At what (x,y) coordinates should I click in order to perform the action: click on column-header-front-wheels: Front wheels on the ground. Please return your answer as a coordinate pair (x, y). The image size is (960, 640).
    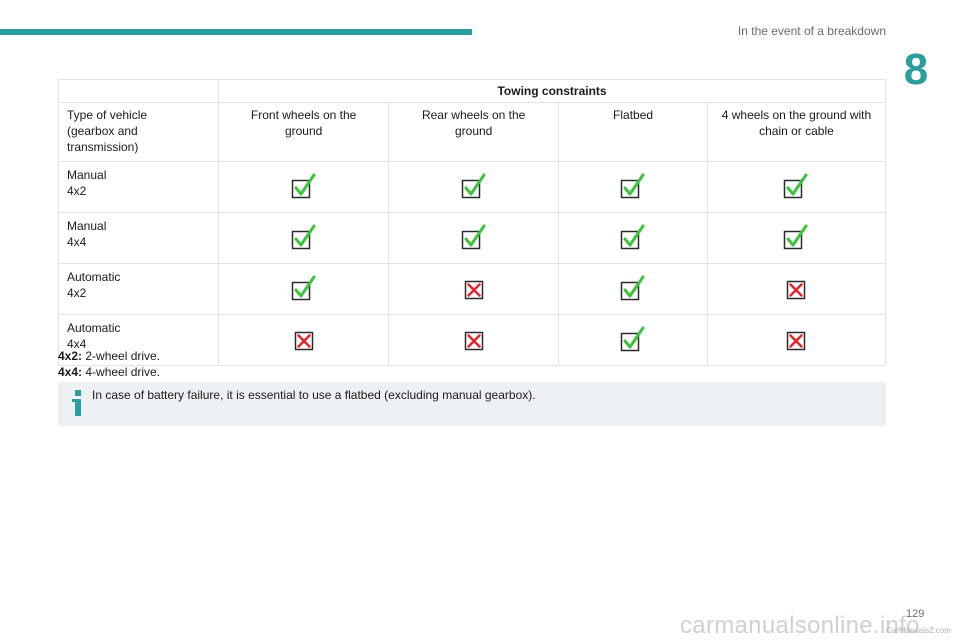
    Looking at the image, I should click on (304, 132).